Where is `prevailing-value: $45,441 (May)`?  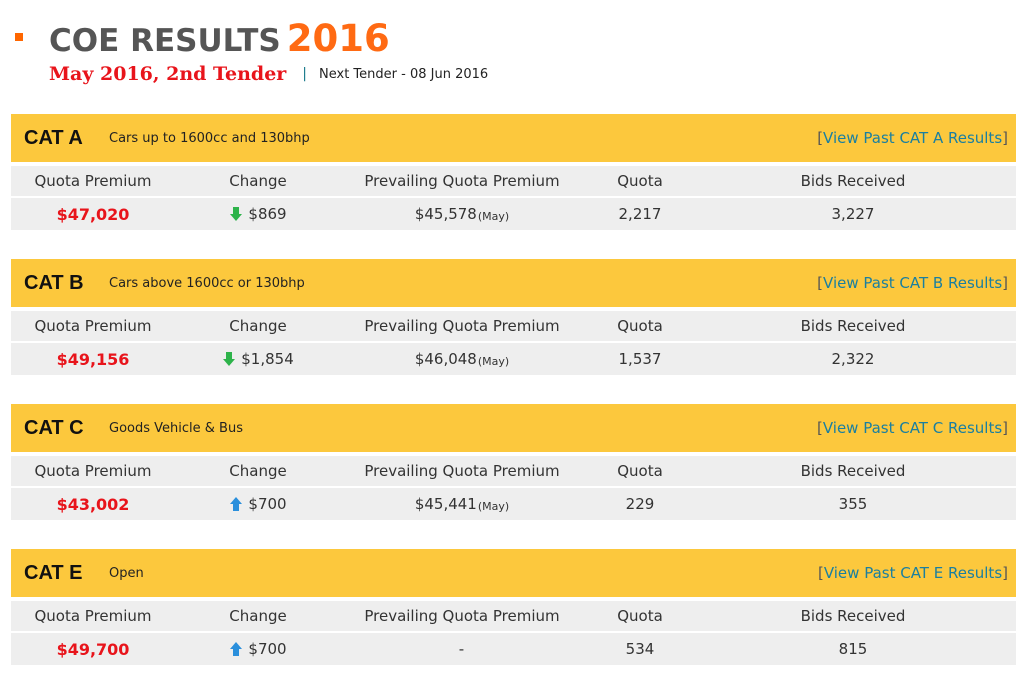 prevailing-value: $45,441 (May) is located at coordinates (462, 504).